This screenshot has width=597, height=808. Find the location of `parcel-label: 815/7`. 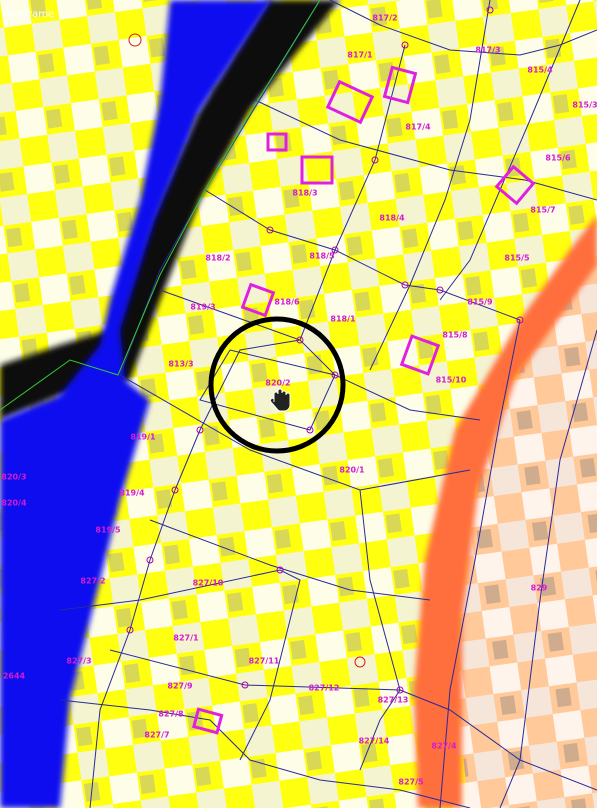

parcel-label: 815/7 is located at coordinates (542, 210).